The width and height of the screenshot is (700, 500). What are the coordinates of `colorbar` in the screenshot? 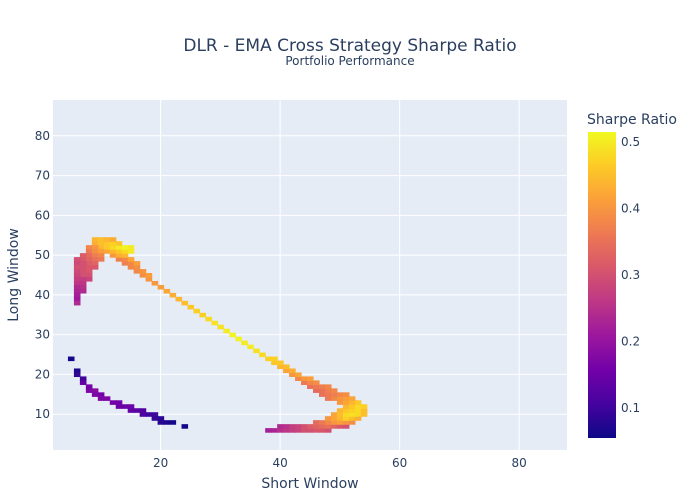 It's located at (602, 285).